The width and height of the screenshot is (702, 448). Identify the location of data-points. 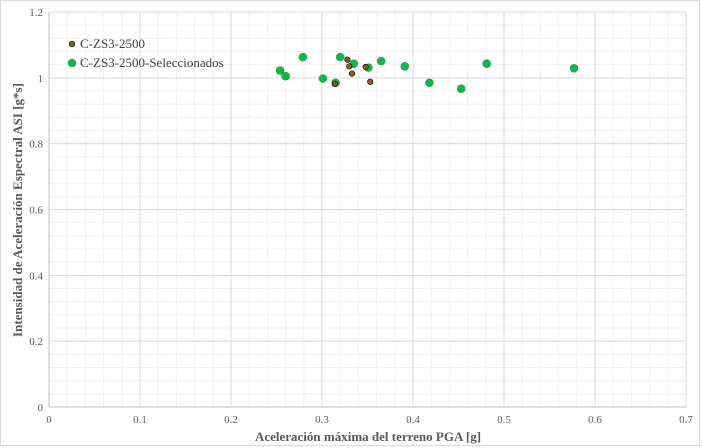
(427, 72).